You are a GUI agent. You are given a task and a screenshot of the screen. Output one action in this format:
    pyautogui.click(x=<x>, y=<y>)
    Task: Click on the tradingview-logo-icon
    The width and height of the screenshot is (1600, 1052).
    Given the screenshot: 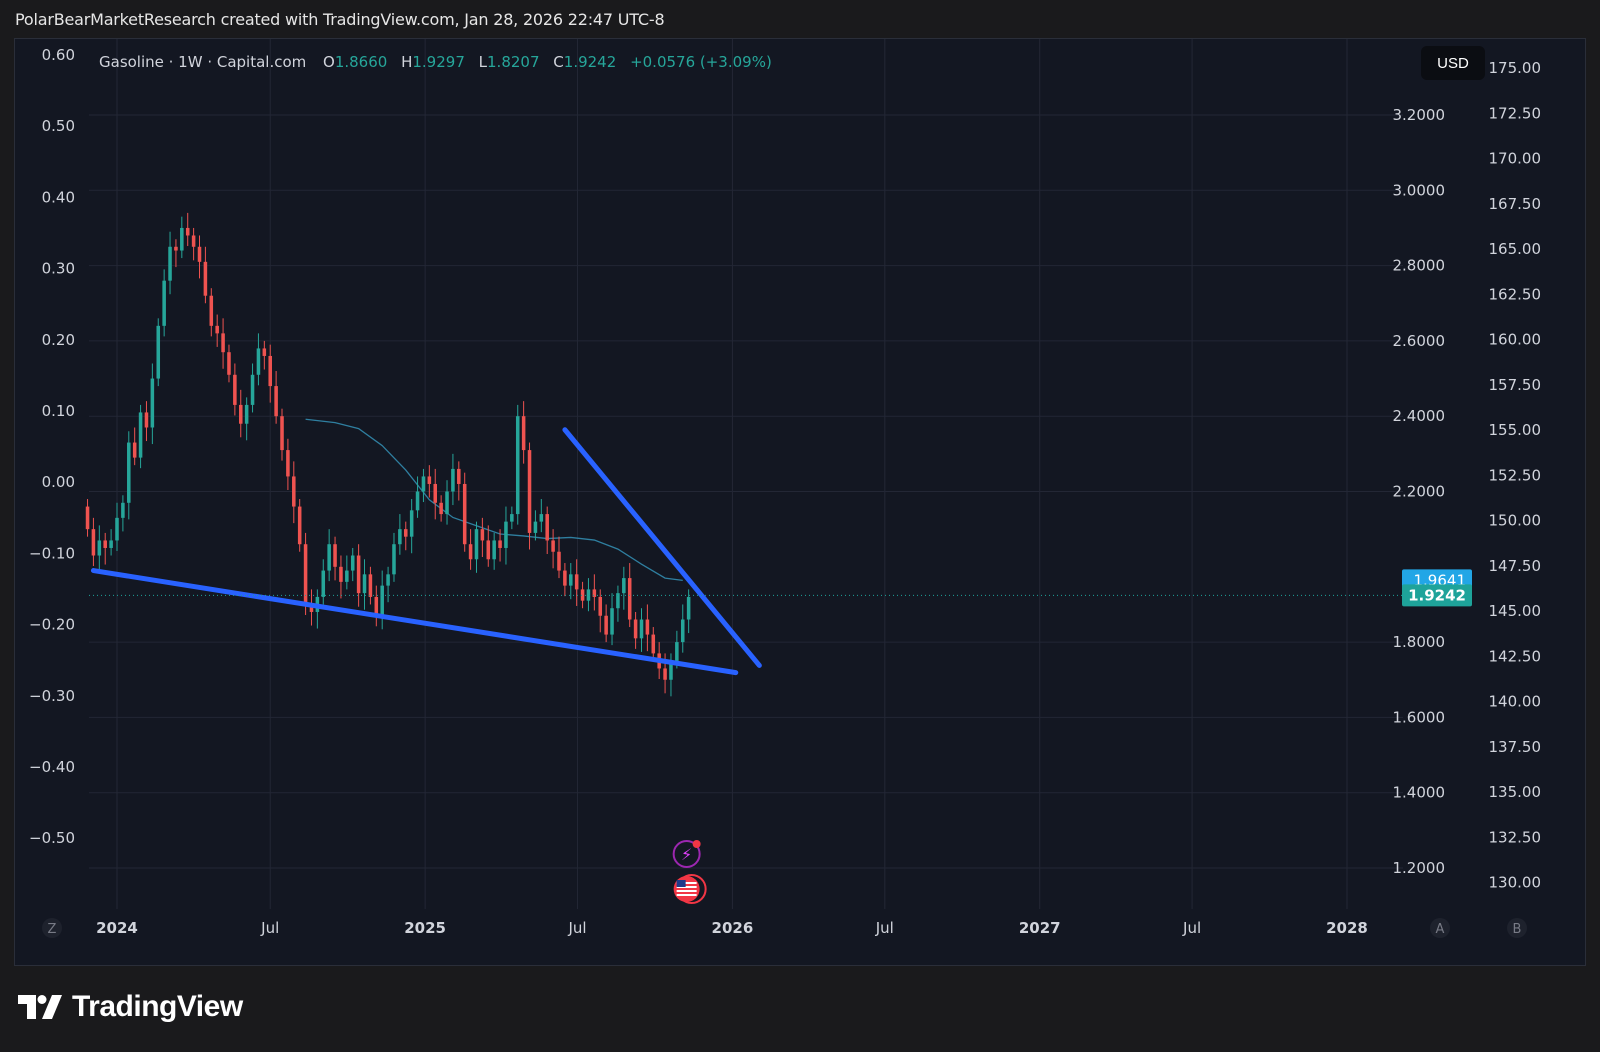 What is the action you would take?
    pyautogui.click(x=40, y=1007)
    